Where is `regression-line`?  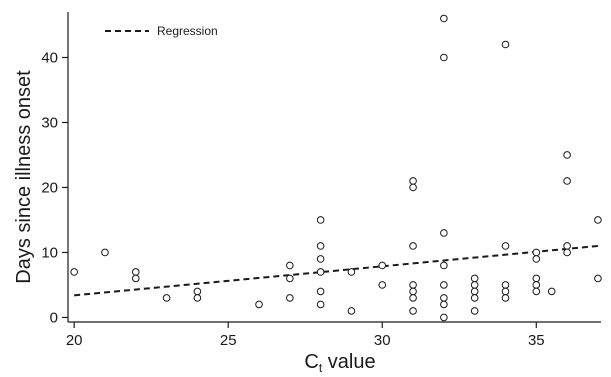 regression-line is located at coordinates (336, 270).